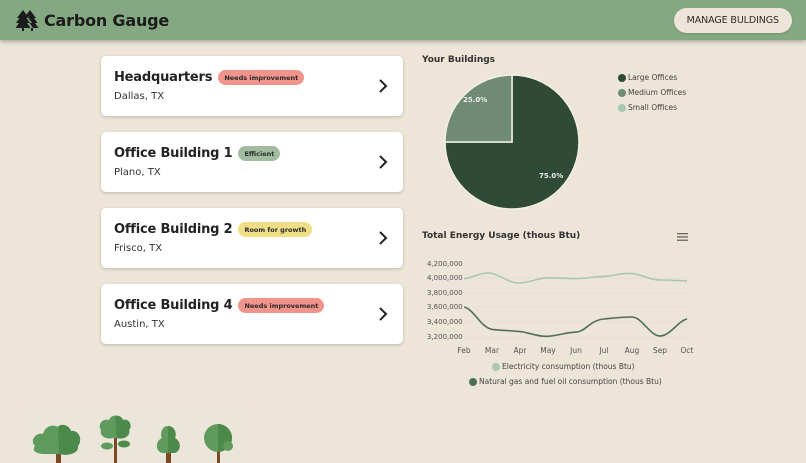 The width and height of the screenshot is (806, 463). Describe the element at coordinates (548, 350) in the screenshot. I see `x-tick: May` at that location.